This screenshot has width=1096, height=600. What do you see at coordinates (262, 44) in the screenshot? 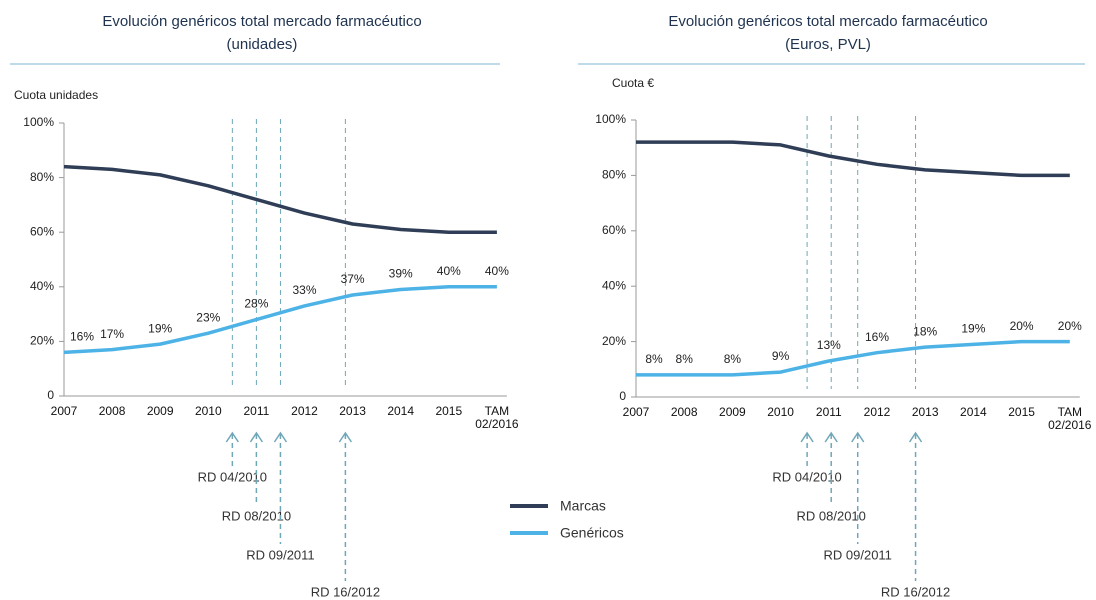
I see `chart-subtitle: (unidades)` at bounding box center [262, 44].